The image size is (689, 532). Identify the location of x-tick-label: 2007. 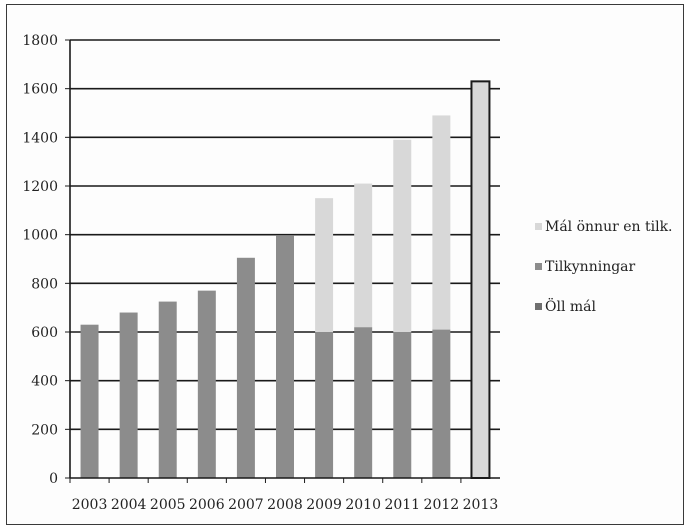
(246, 505).